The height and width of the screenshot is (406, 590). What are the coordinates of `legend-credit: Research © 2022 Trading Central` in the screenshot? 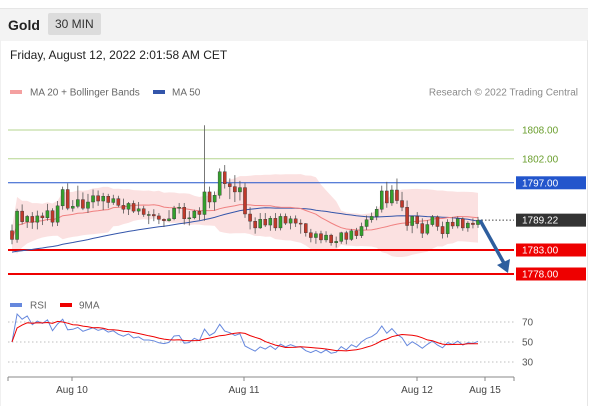 It's located at (503, 93).